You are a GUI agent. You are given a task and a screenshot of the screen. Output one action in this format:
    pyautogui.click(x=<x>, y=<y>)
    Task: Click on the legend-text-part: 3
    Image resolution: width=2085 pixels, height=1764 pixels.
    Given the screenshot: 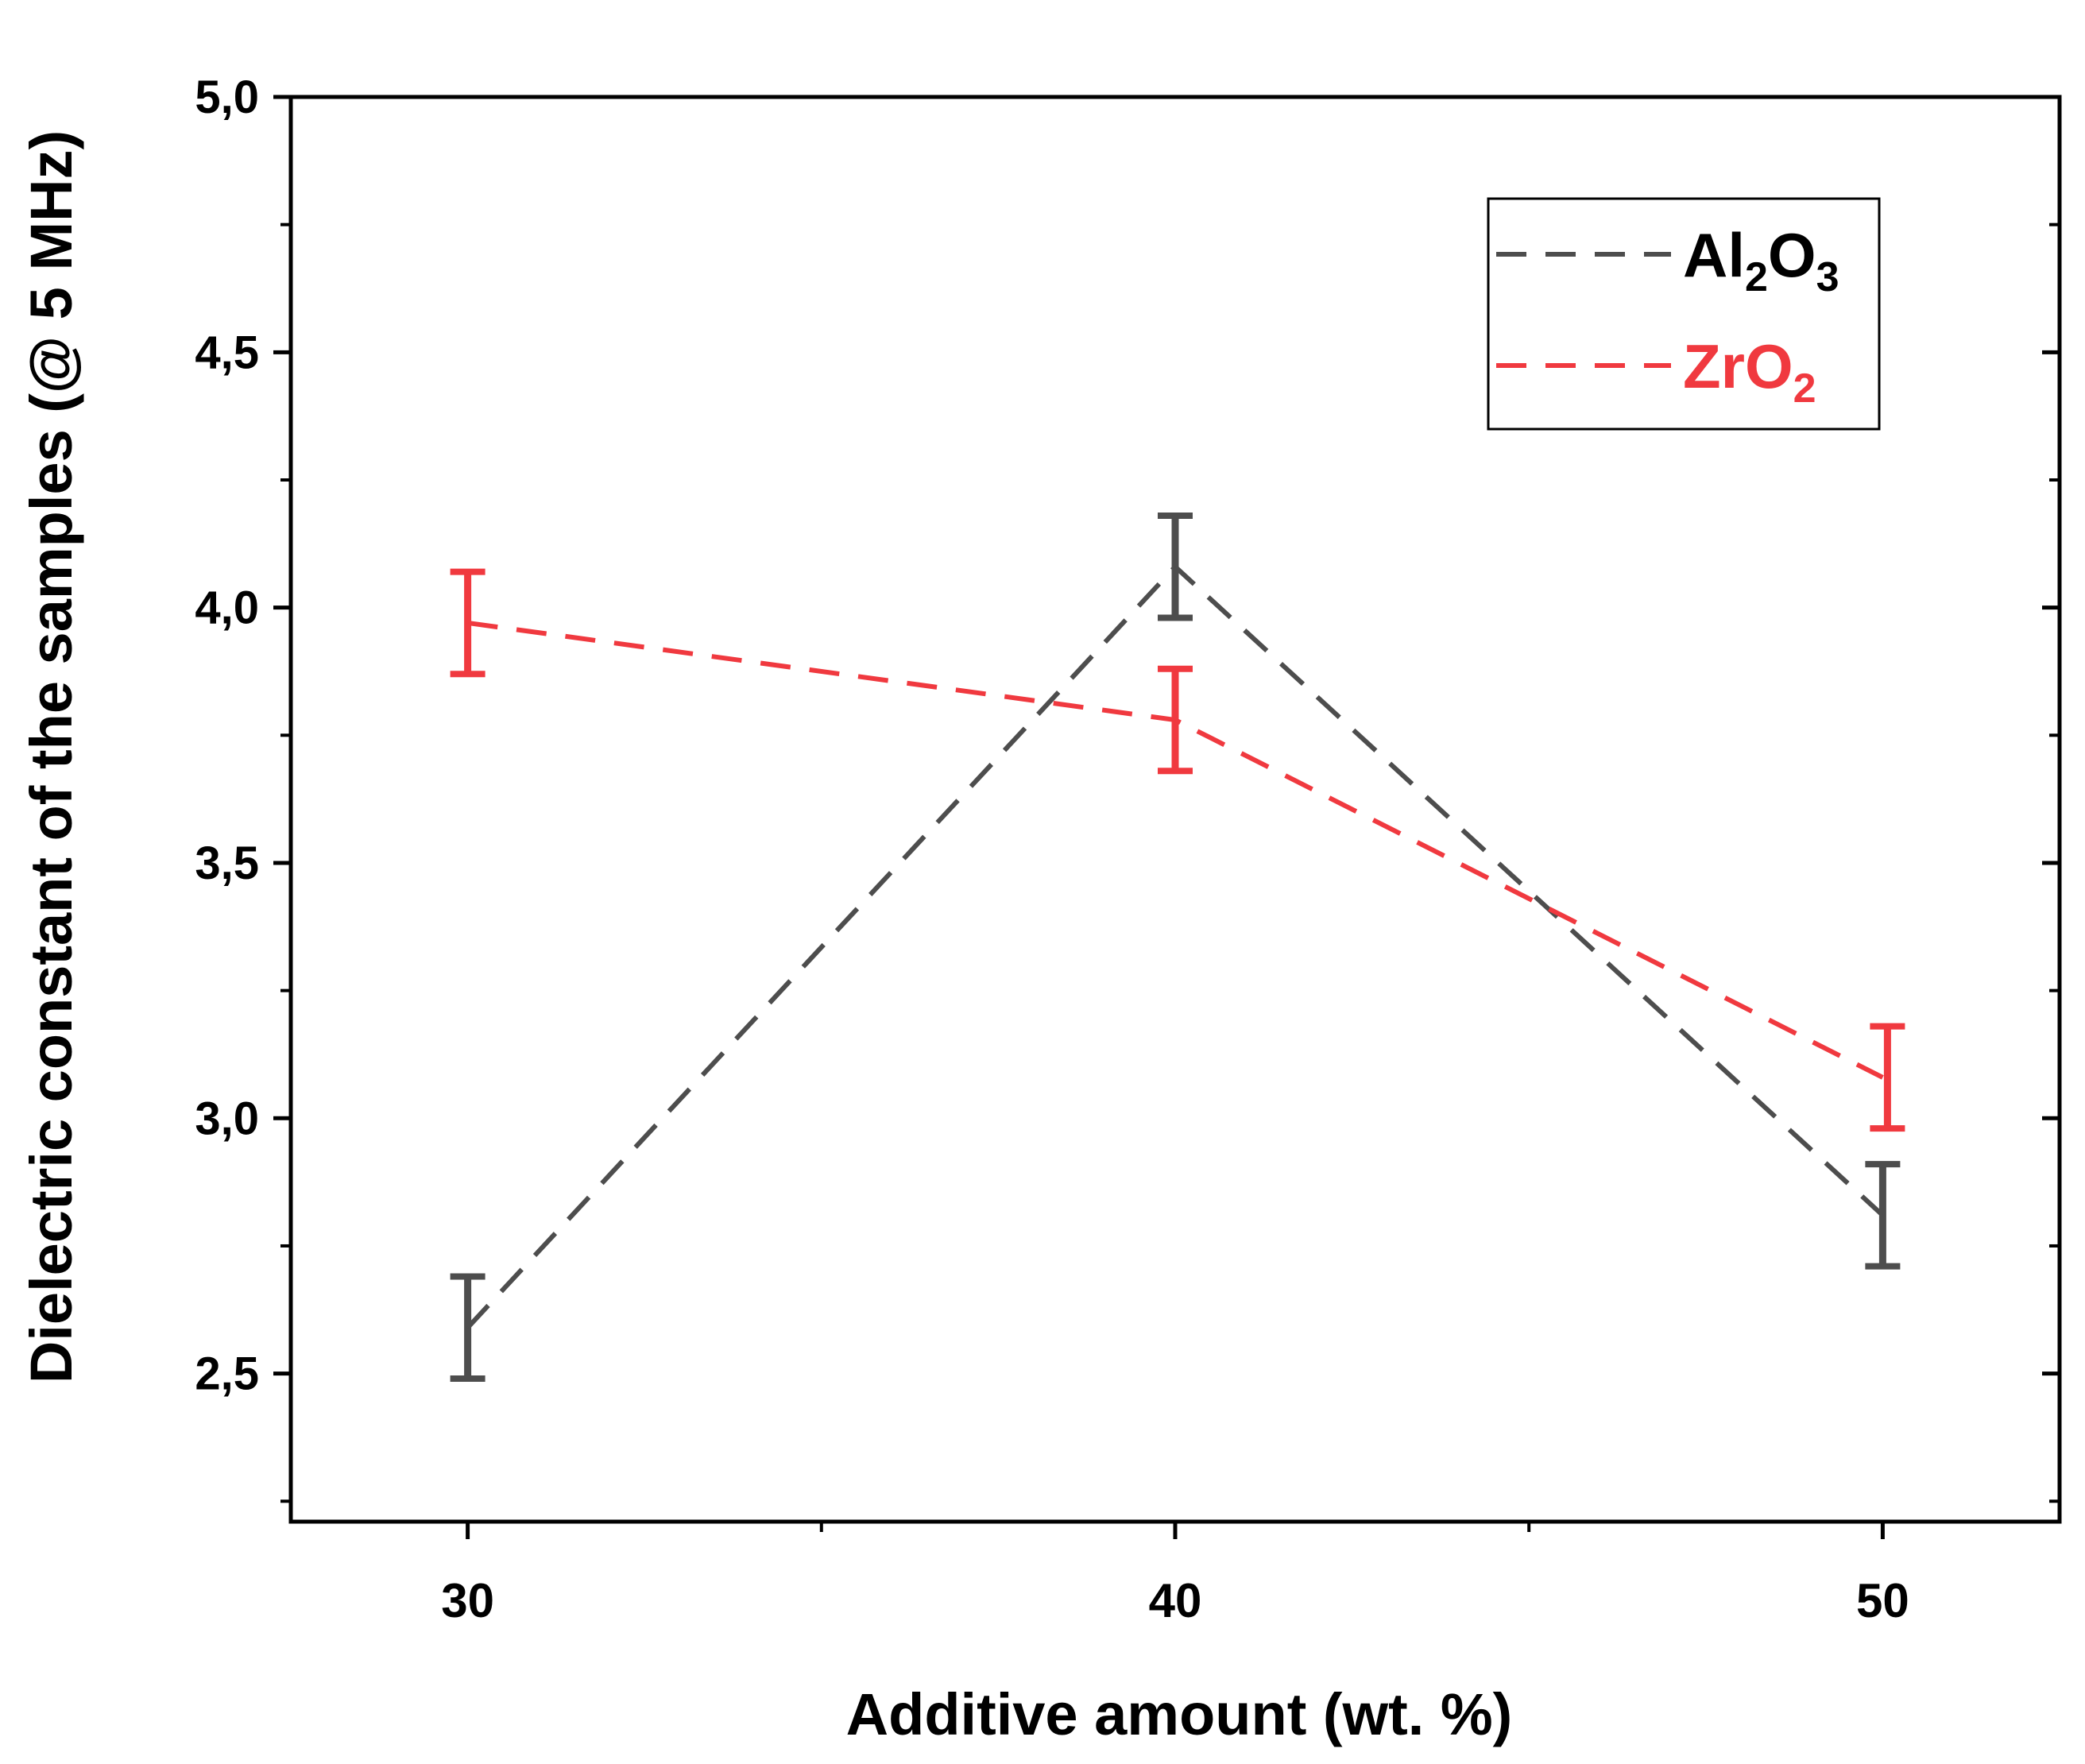 What is the action you would take?
    pyautogui.click(x=1827, y=277)
    